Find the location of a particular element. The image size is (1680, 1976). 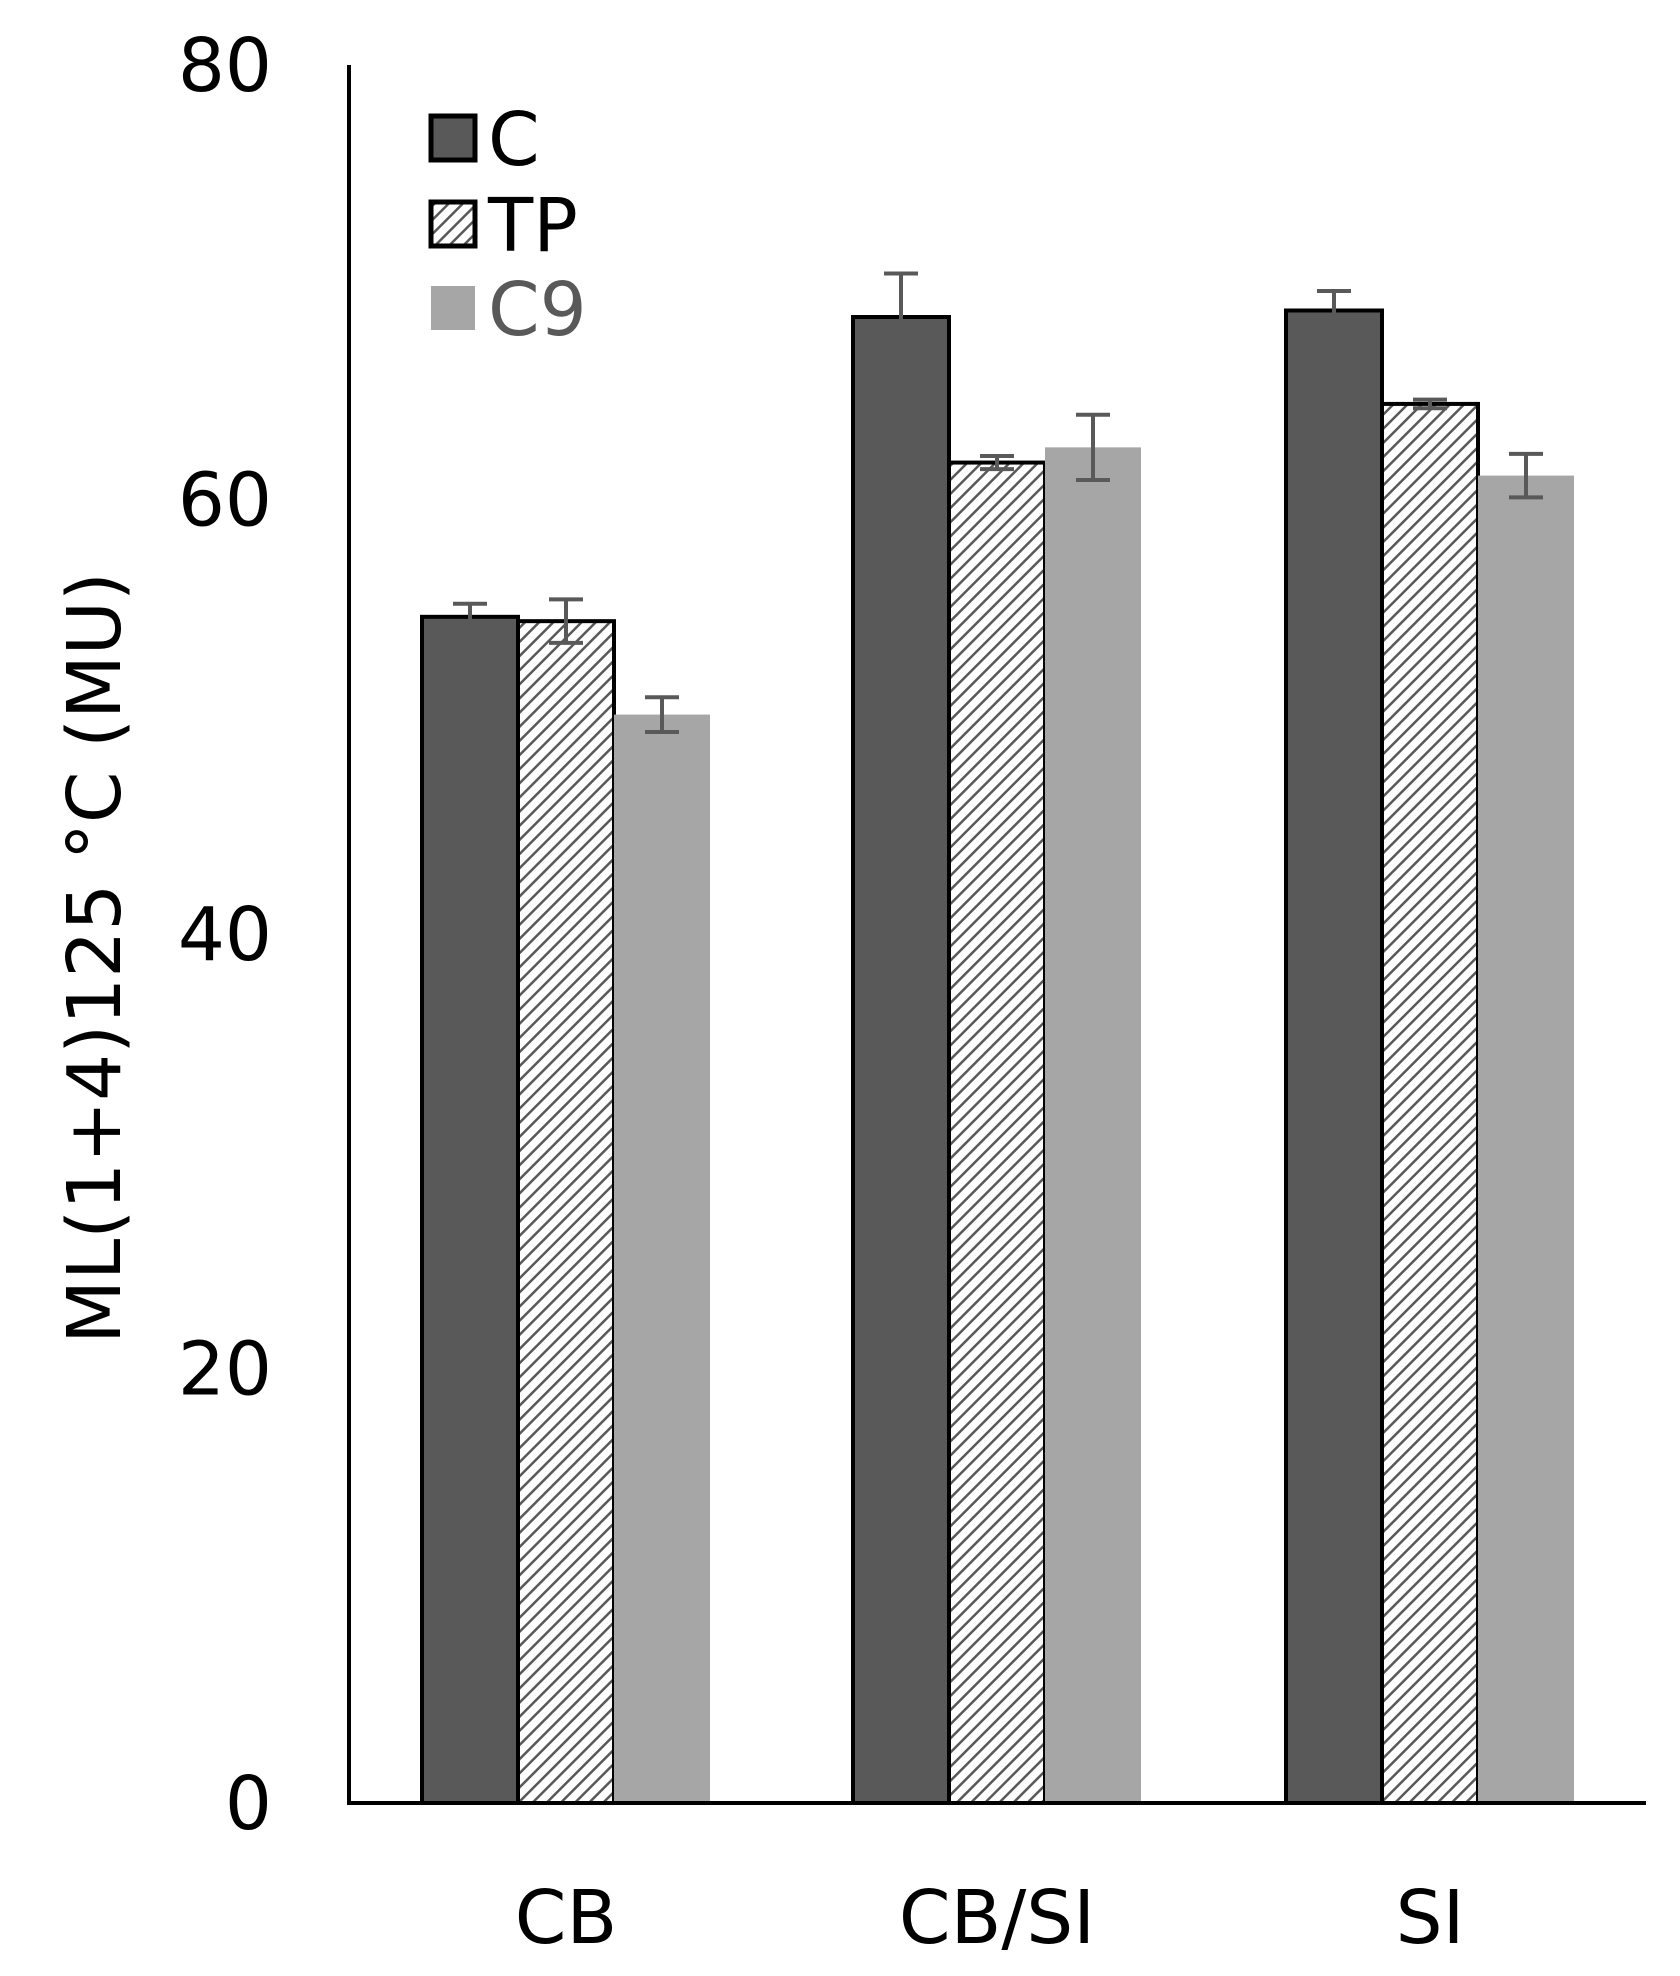

bar-c9-cb is located at coordinates (662, 1258).